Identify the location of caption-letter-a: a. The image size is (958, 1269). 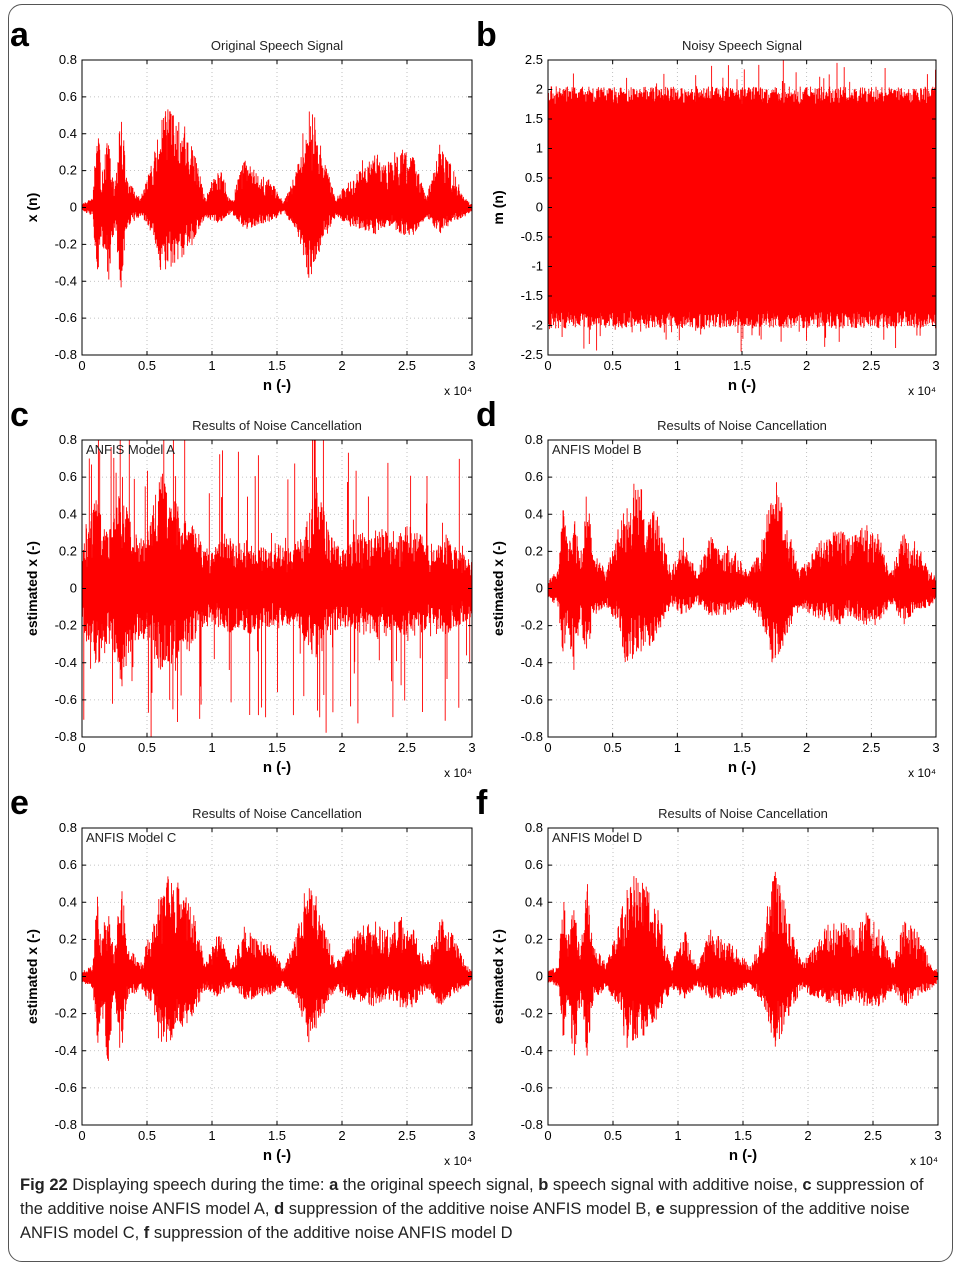
(334, 1185).